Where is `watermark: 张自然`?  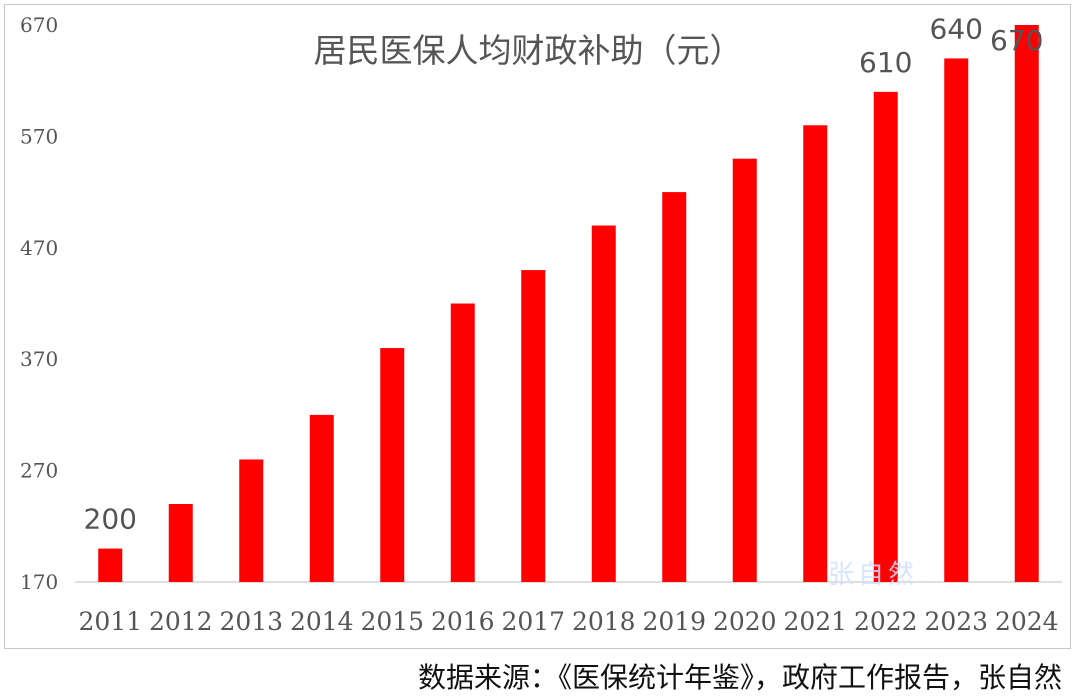
watermark: 张自然 is located at coordinates (873, 575).